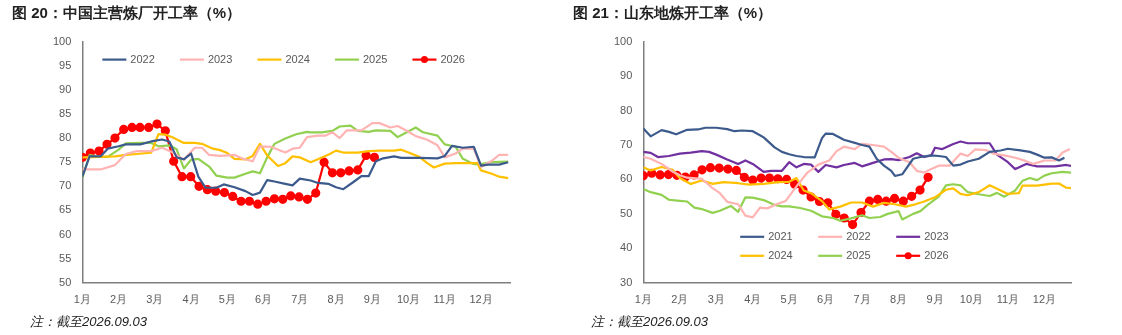  Describe the element at coordinates (626, 281) in the screenshot. I see `y-tick-label: 30` at that location.